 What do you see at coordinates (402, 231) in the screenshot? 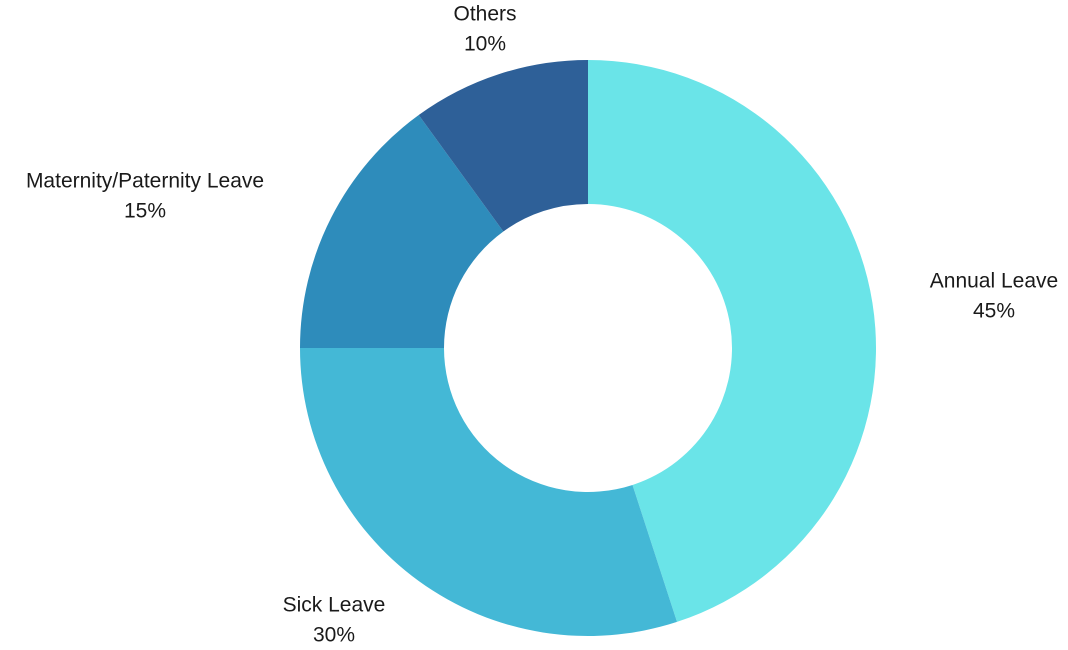
I see `slice-maternity-paternity-leave` at bounding box center [402, 231].